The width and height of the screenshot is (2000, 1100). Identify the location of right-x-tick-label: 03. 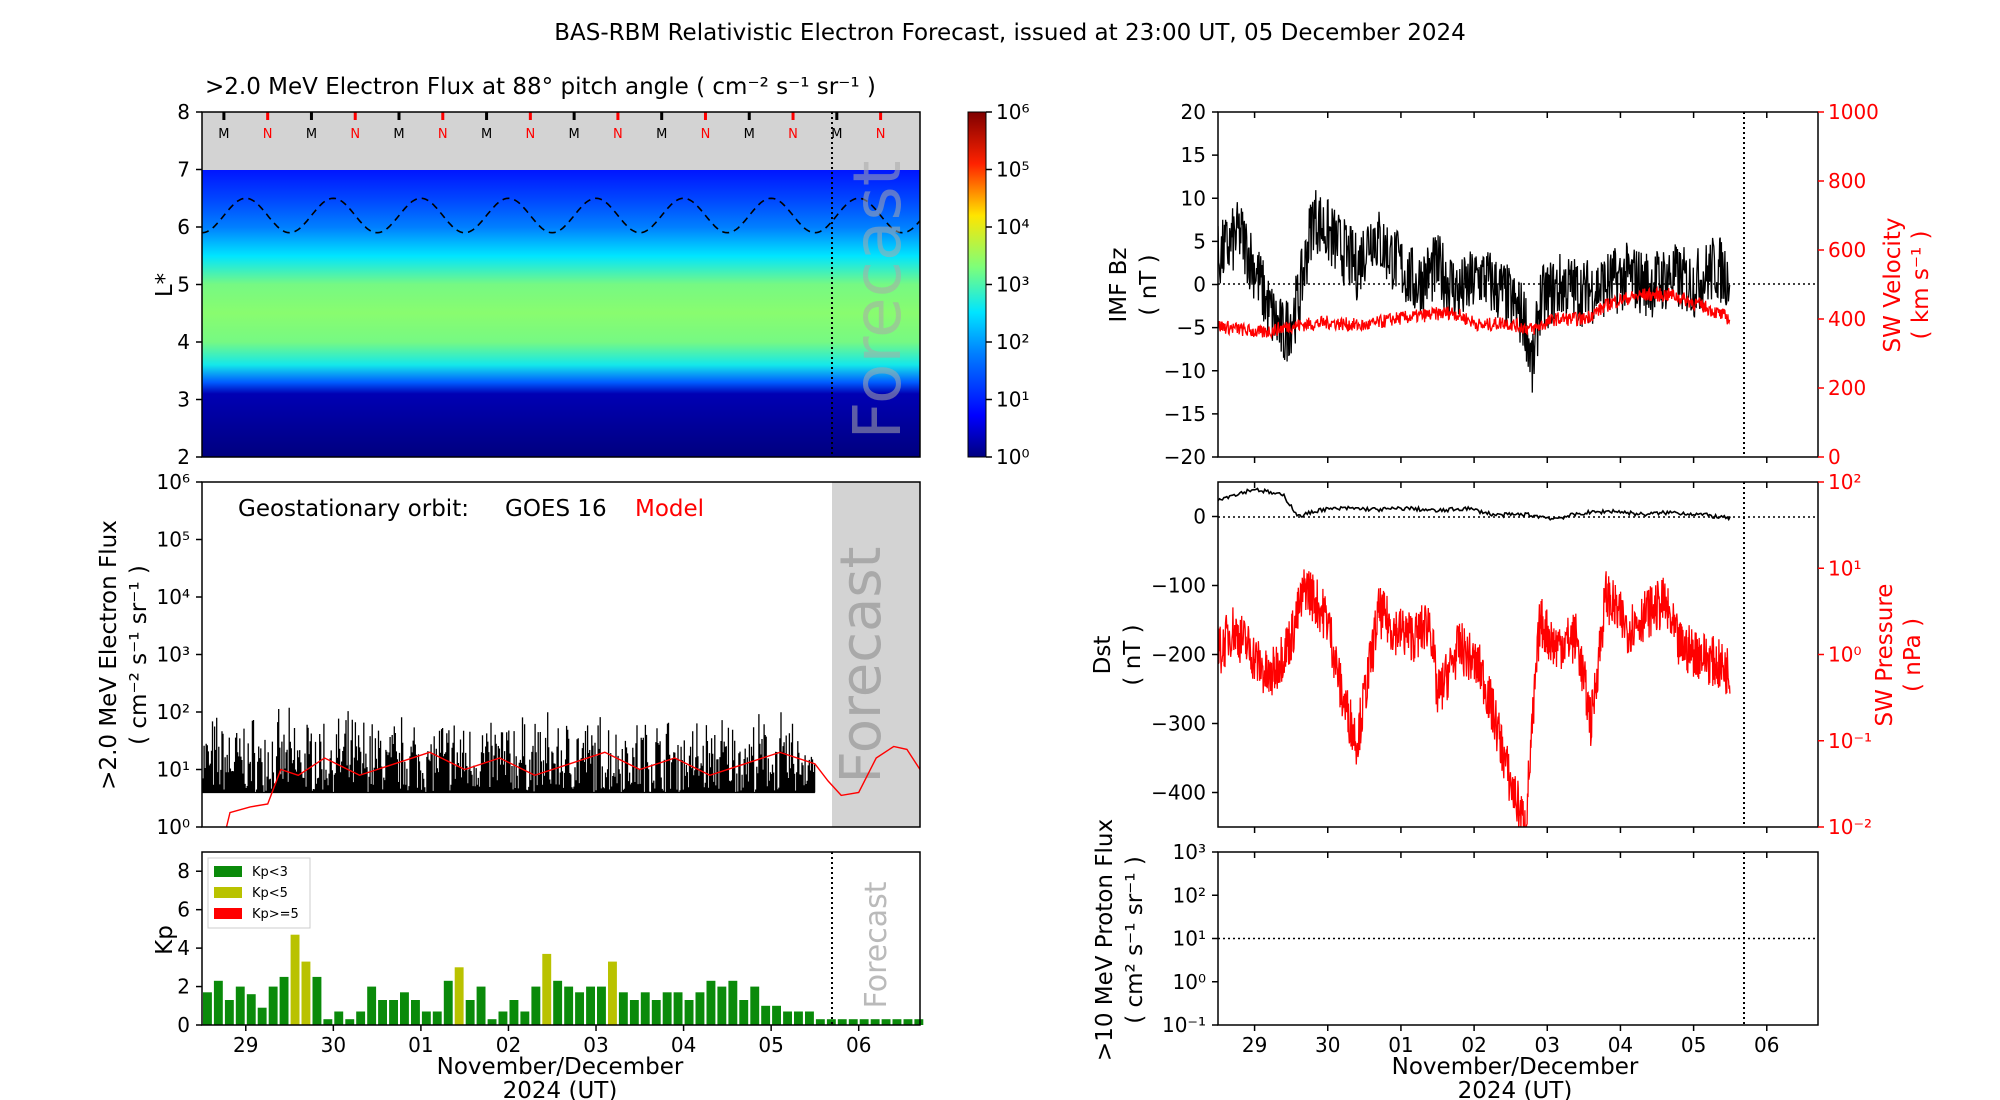
(1547, 1045).